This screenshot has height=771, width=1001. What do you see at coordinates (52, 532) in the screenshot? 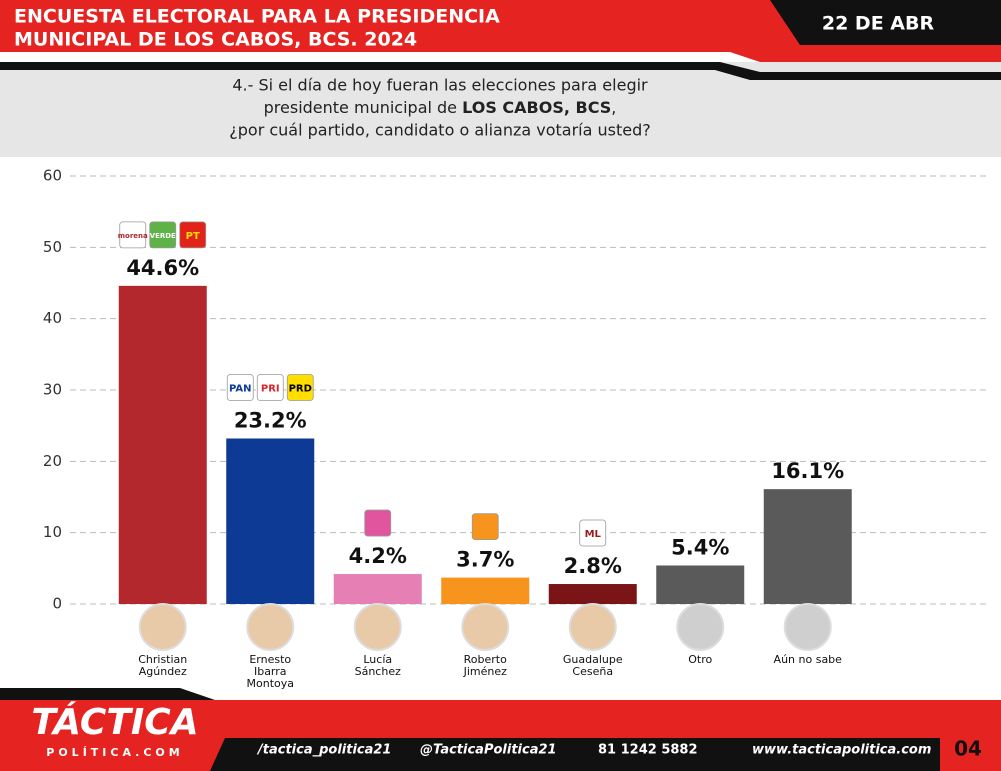
I see `y-tick-label: 10` at bounding box center [52, 532].